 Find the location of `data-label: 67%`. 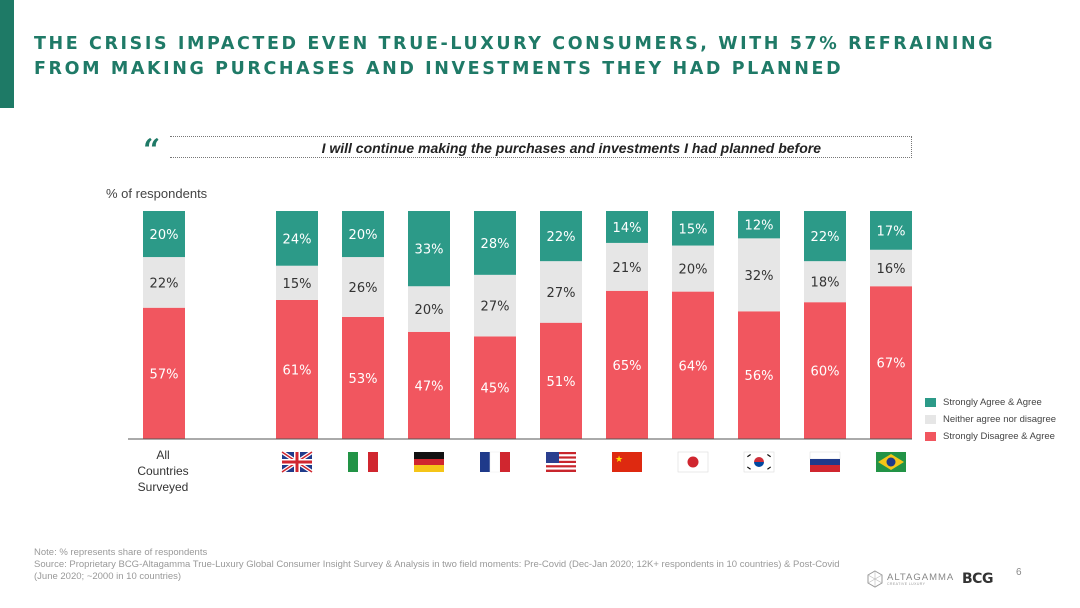

data-label: 67% is located at coordinates (891, 364).